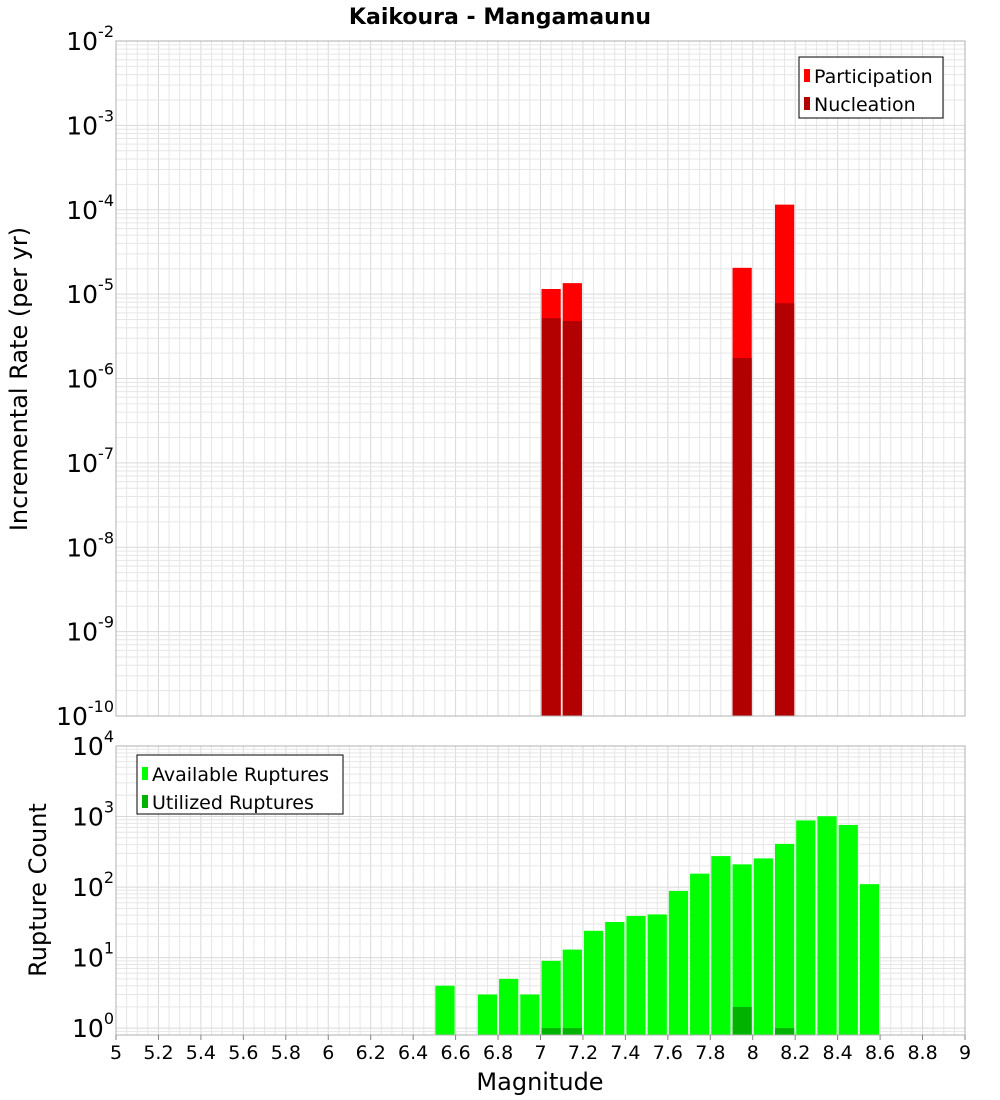 The width and height of the screenshot is (1000, 1100). Describe the element at coordinates (539, 1082) in the screenshot. I see `x-axis-label: Magnitude` at that location.